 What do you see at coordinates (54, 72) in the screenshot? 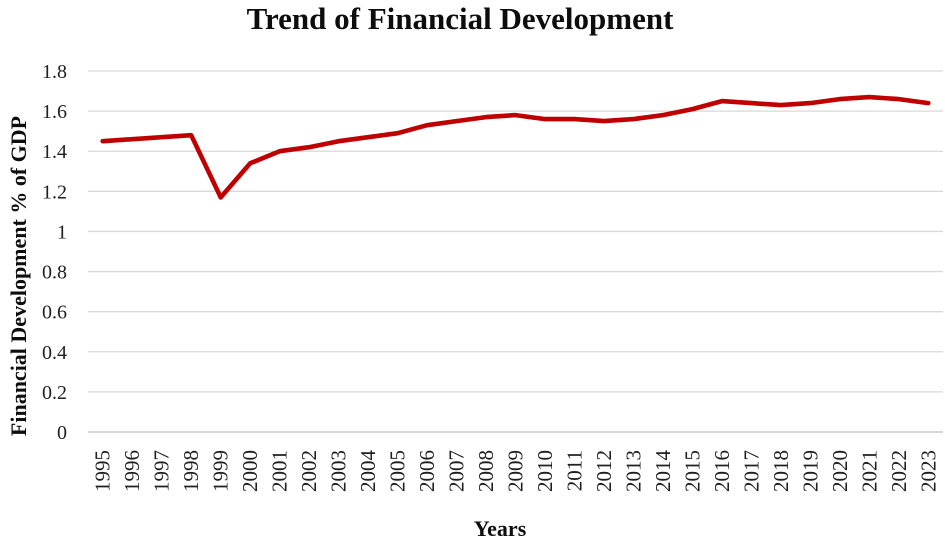
I see `y-tick-label: 1.8` at bounding box center [54, 72].